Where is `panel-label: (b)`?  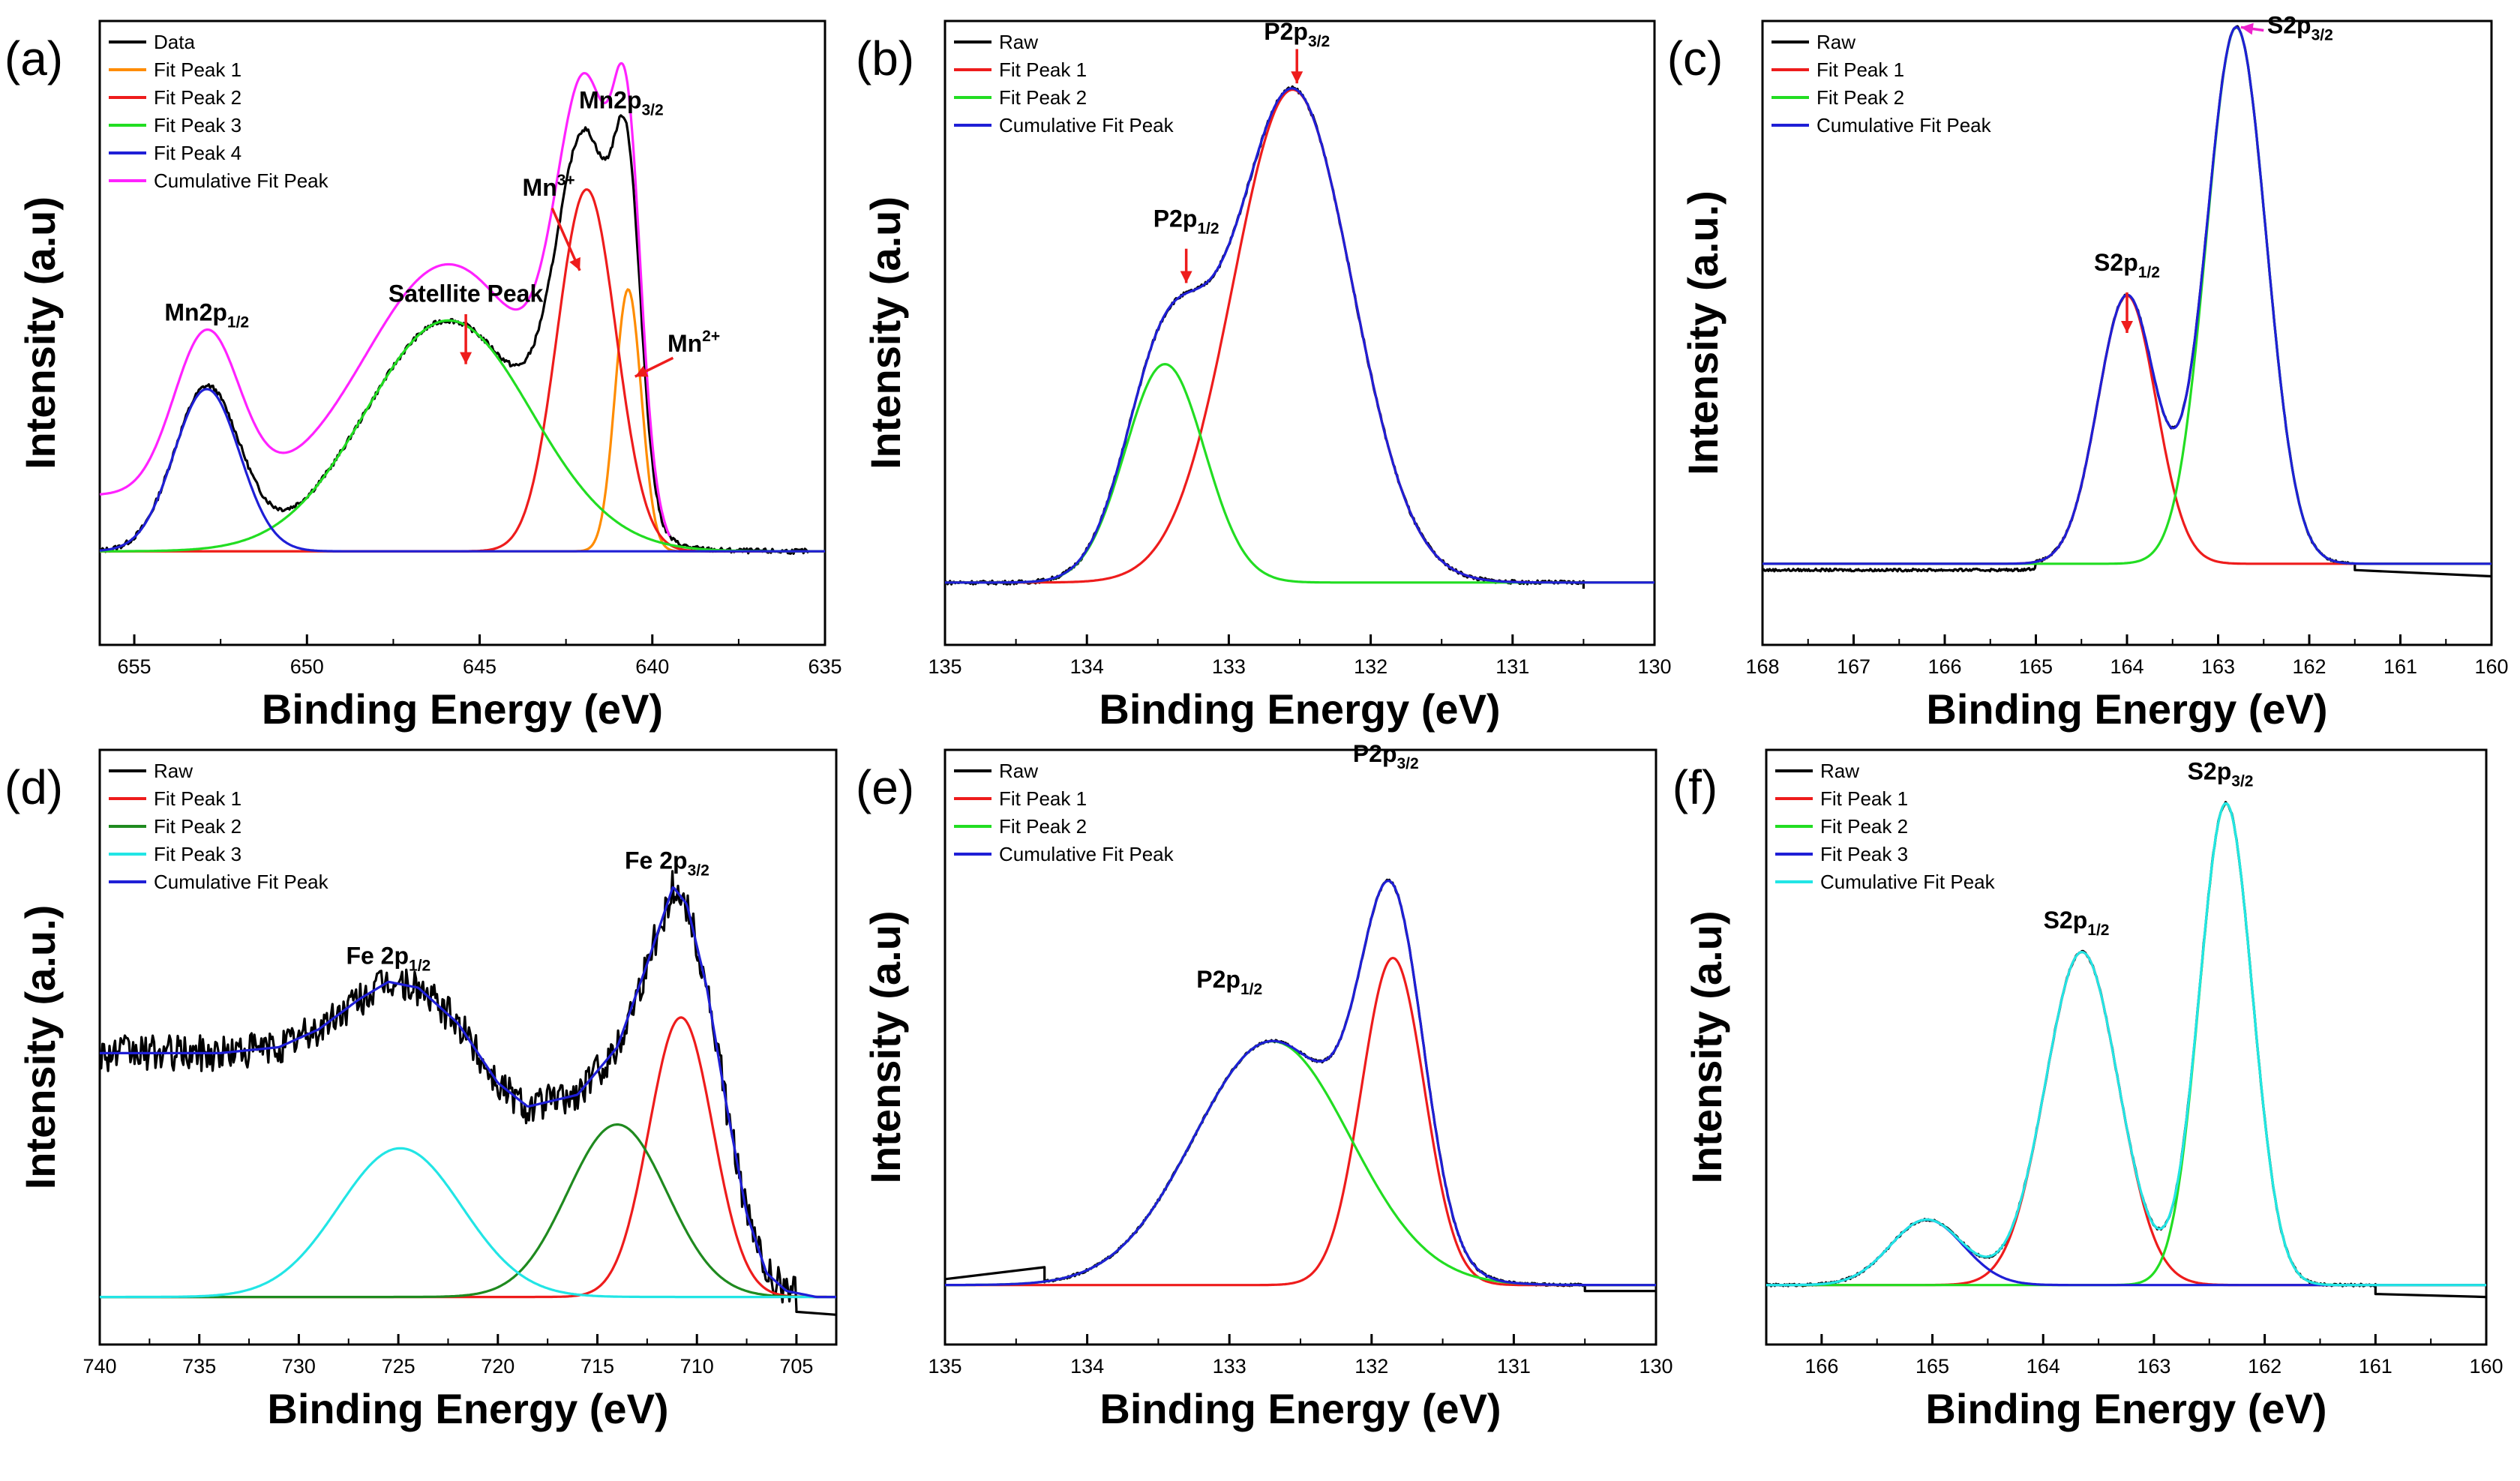 panel-label: (b) is located at coordinates (885, 58).